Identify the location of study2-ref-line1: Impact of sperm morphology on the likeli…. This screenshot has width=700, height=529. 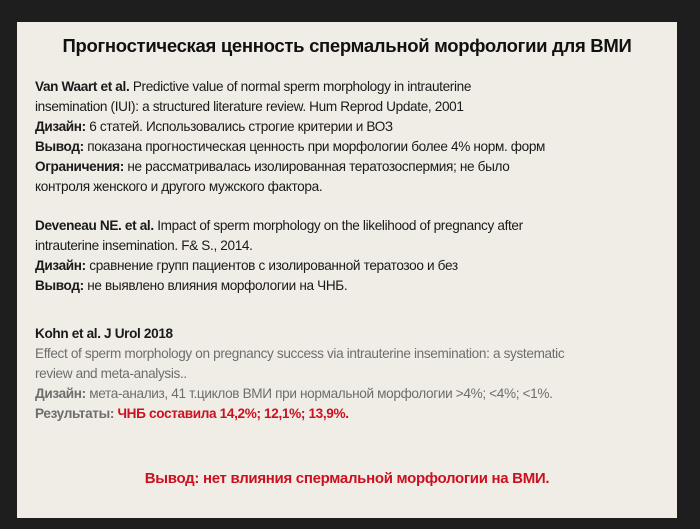
(340, 225).